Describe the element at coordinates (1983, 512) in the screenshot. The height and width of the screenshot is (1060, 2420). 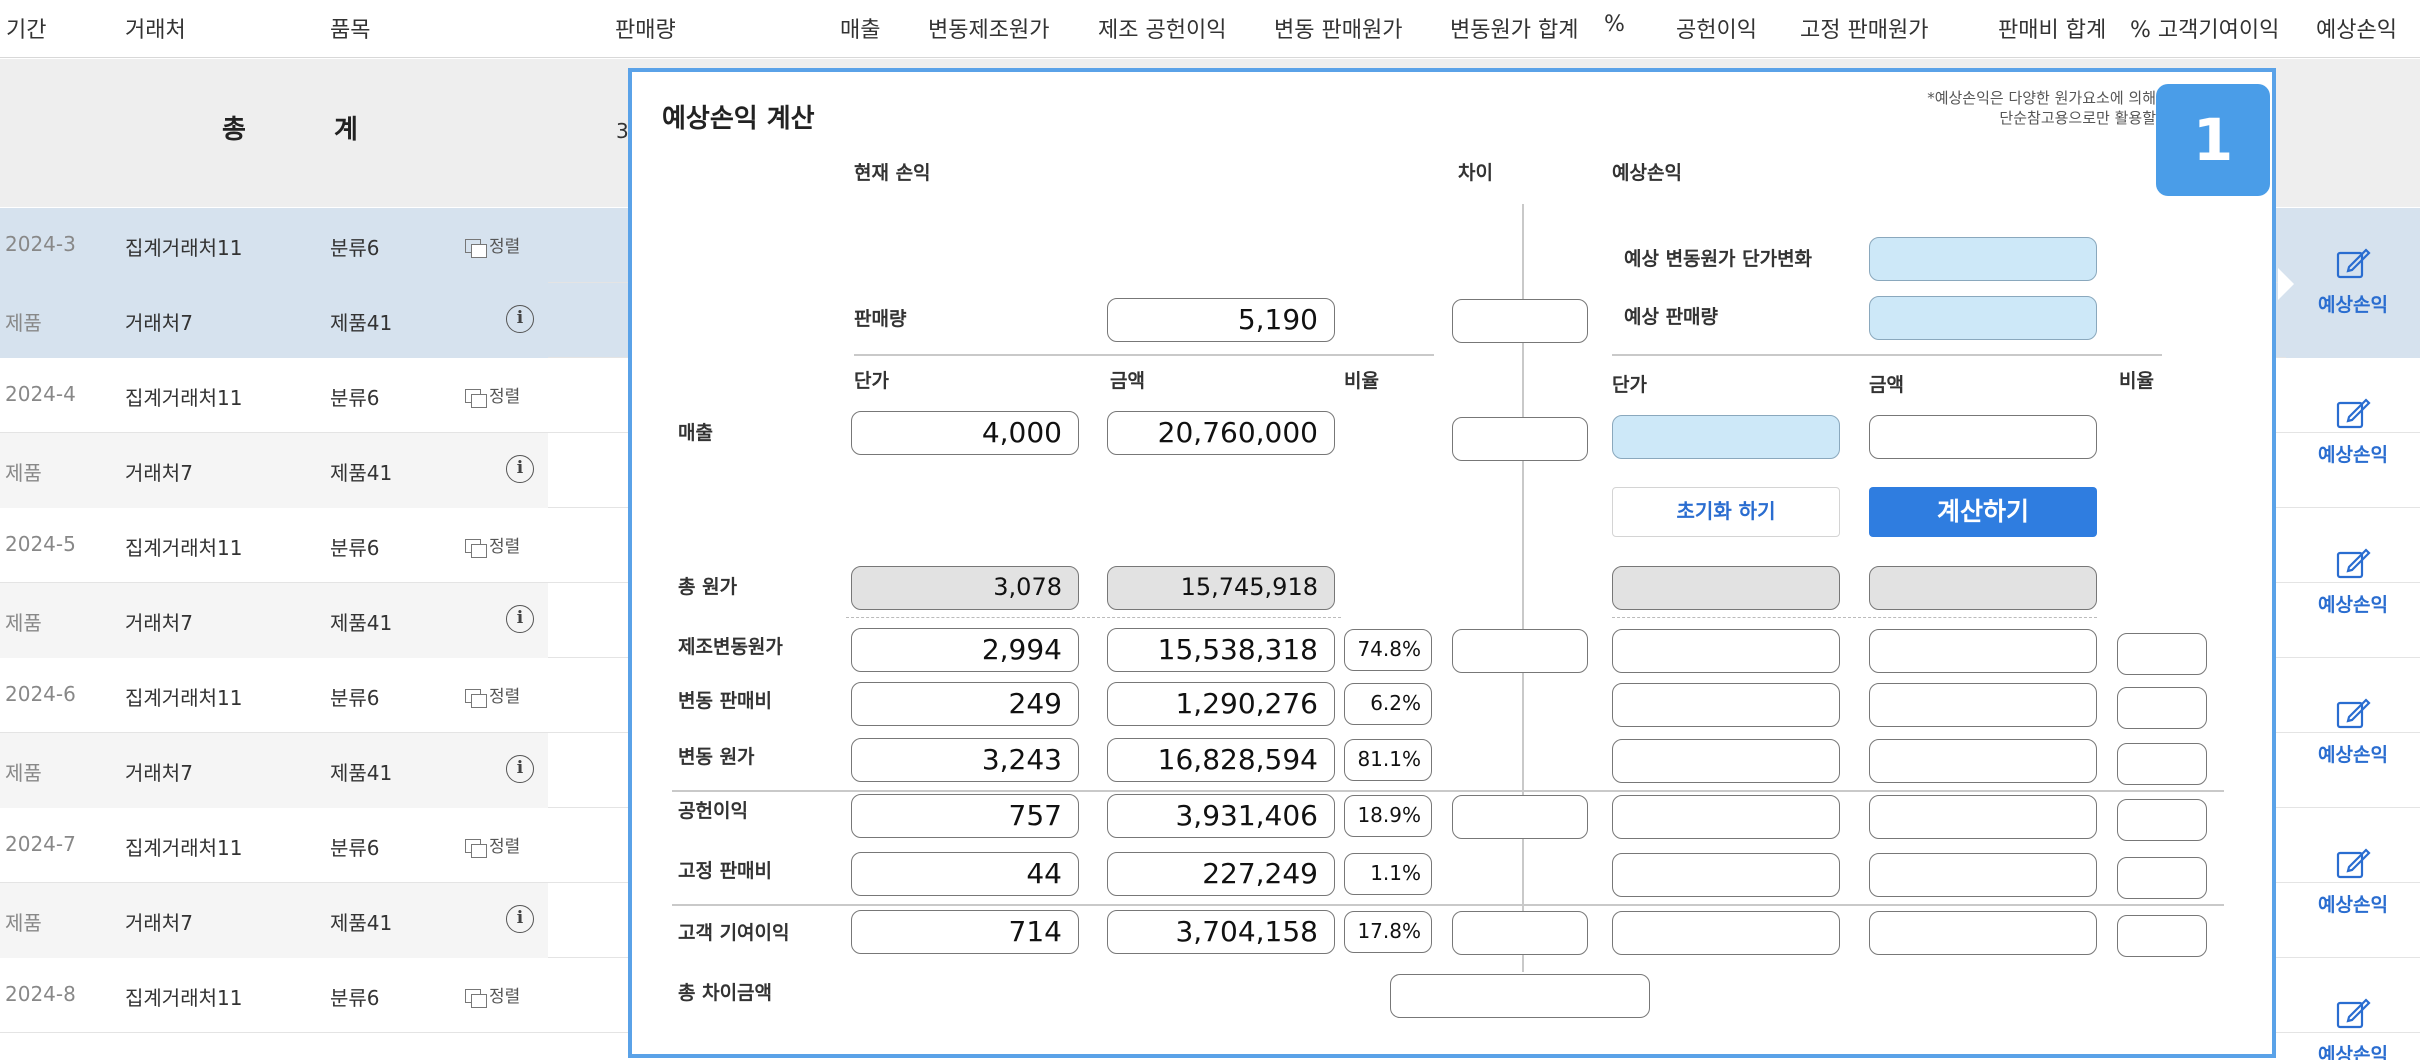
I see `calculate-button: 계산하기` at that location.